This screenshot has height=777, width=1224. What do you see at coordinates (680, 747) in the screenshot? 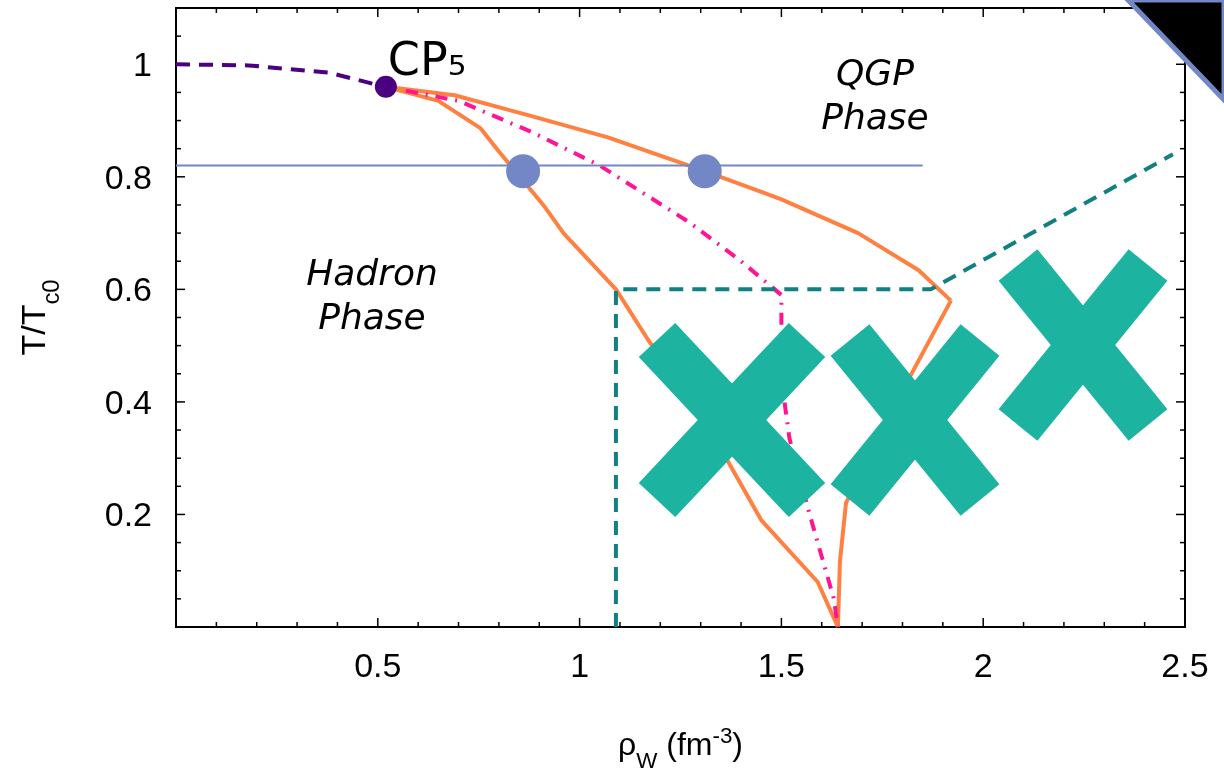
I see `x-axis-title: ρ$_{W}$ (fm$^{-3}$)` at bounding box center [680, 747].